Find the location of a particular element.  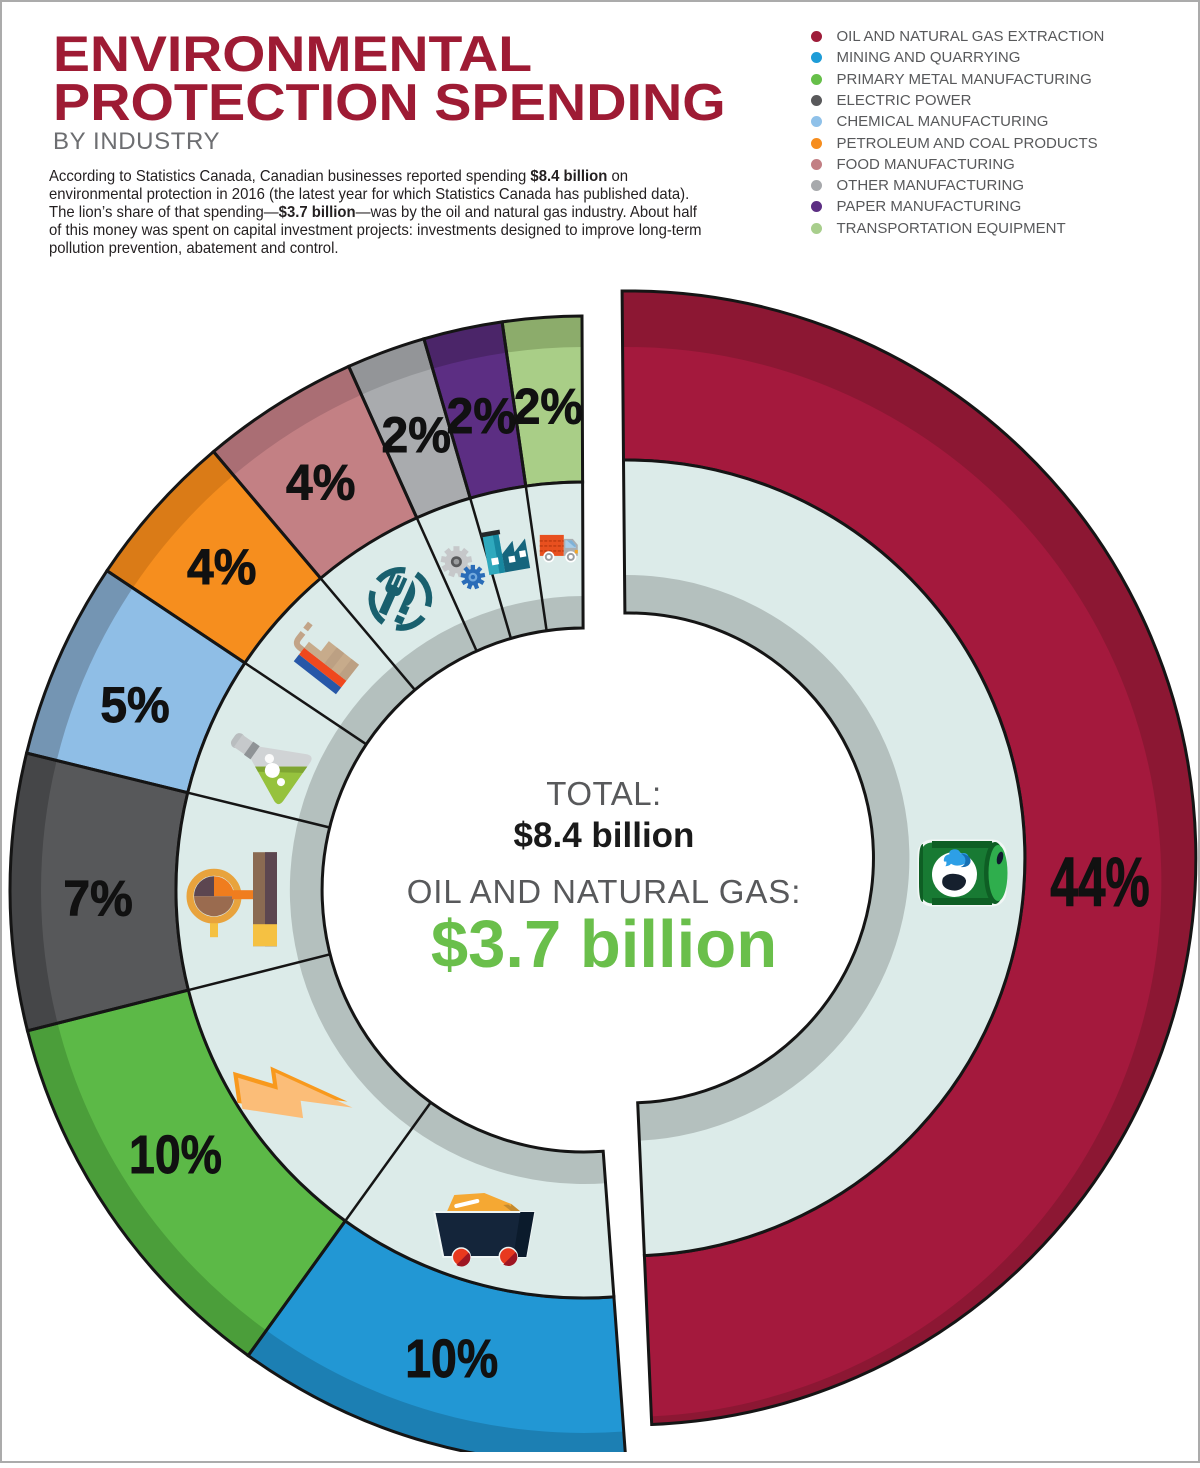

svg-text: 5% is located at coordinates (134, 705).